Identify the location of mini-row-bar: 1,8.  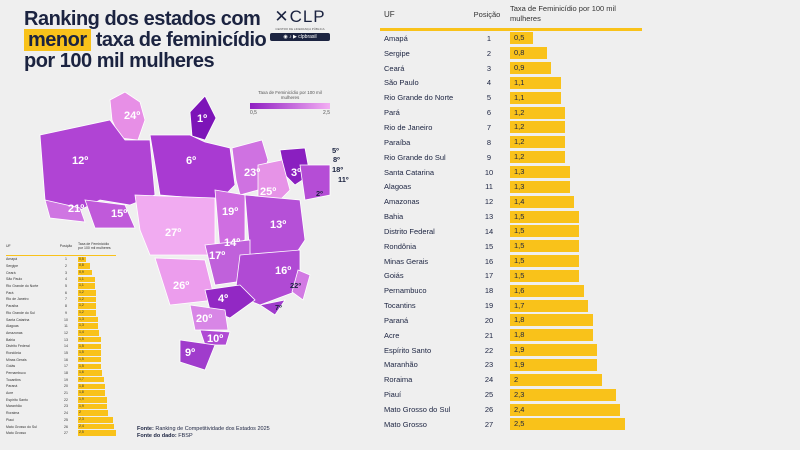
(91, 393).